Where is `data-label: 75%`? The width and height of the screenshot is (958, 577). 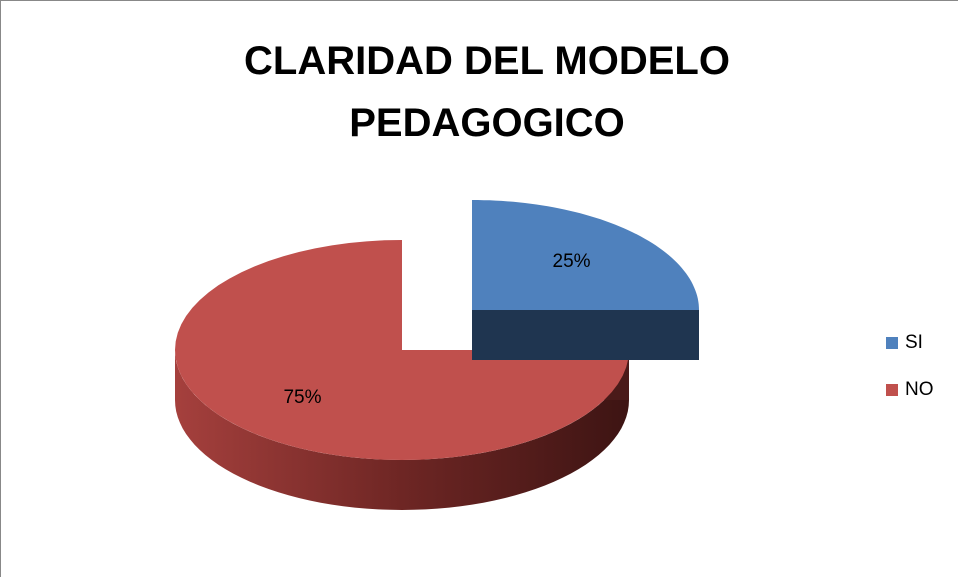 data-label: 75% is located at coordinates (302, 397).